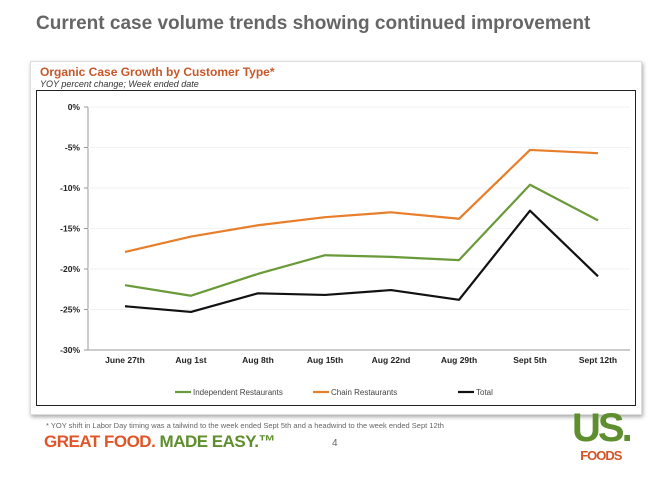  Describe the element at coordinates (119, 84) in the screenshot. I see `chart-subtitle: YOY percent change; Week ended date` at that location.